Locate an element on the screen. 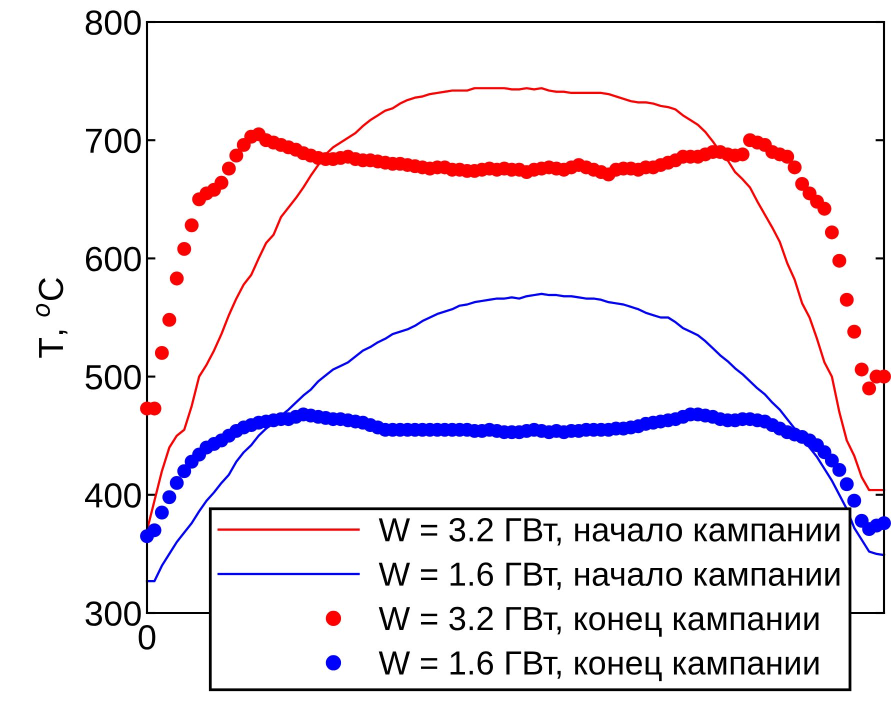  legend-label: W = 3.2 ГВт, начало кампании is located at coordinates (609, 532).